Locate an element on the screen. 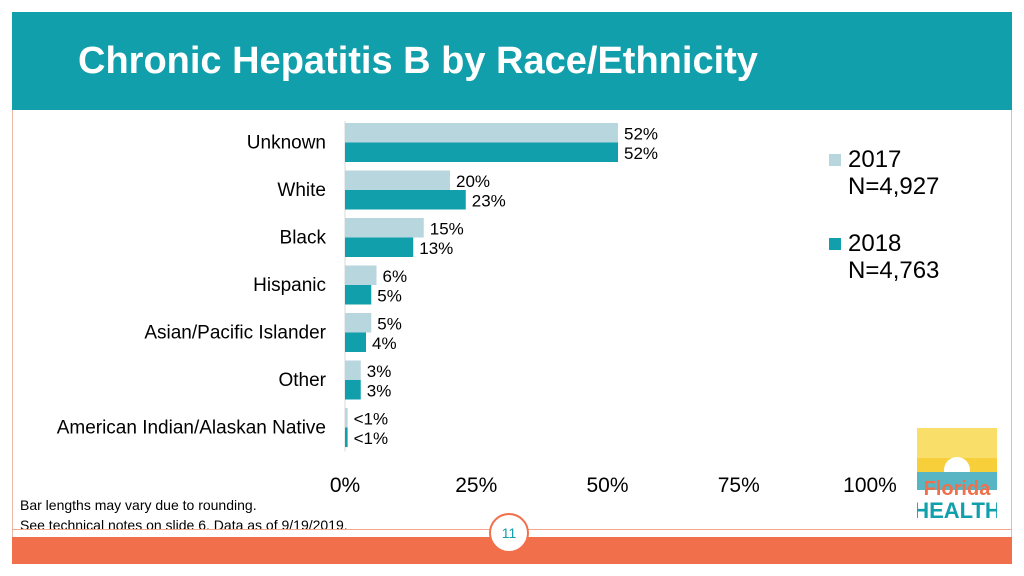 Image resolution: width=1024 pixels, height=576 pixels. logo-word-health: HEALTH is located at coordinates (957, 509).